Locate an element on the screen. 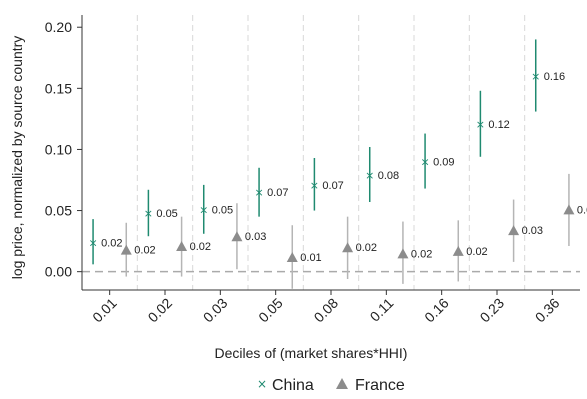  x-tick-label: 0.05 is located at coordinates (270, 310).